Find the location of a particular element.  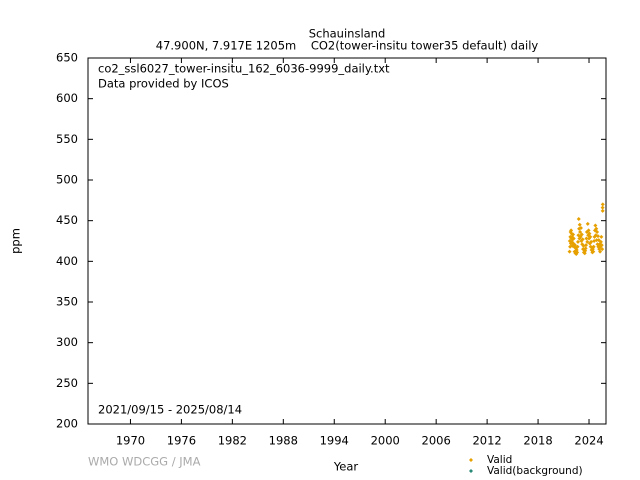

legend-label: Valid(background) is located at coordinates (535, 471).